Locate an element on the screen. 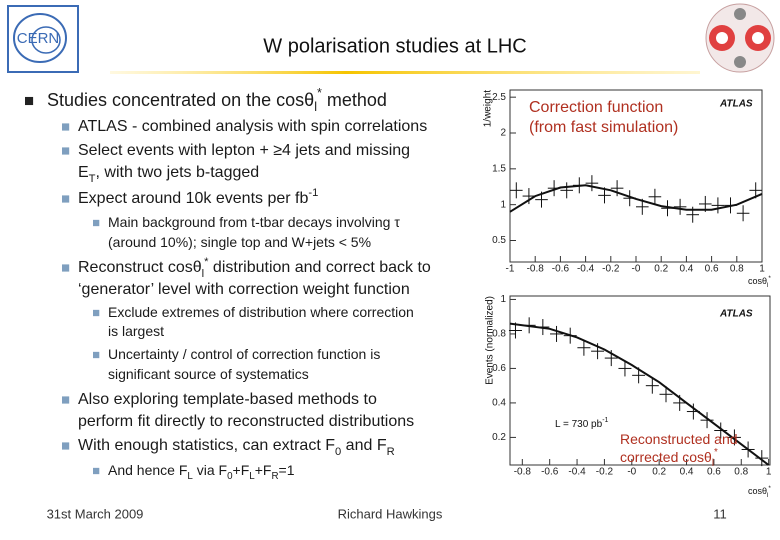 The height and width of the screenshot is (540, 780). bullet-text: And hence FL via F0+FL+FR=1 is located at coordinates (201, 472).